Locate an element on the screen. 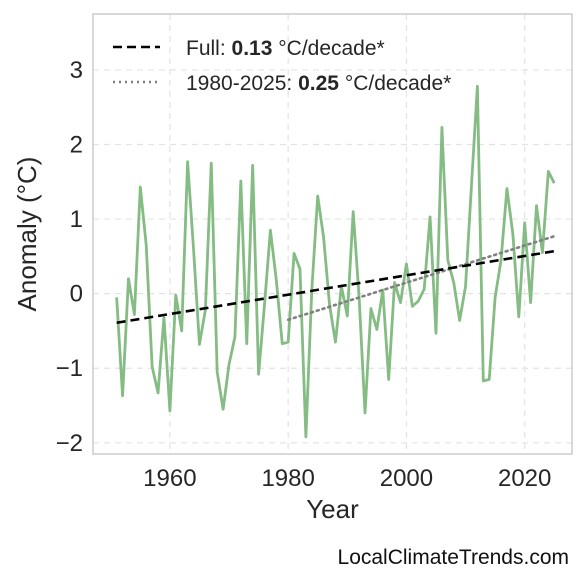 The width and height of the screenshot is (585, 580). y-tick-label: −2 is located at coordinates (69, 443).